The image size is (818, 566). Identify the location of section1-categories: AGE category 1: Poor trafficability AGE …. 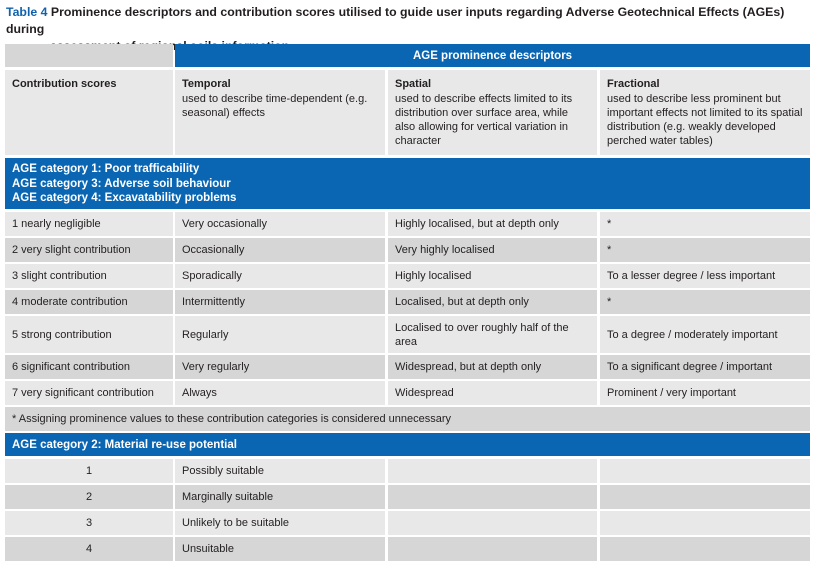
(407, 183).